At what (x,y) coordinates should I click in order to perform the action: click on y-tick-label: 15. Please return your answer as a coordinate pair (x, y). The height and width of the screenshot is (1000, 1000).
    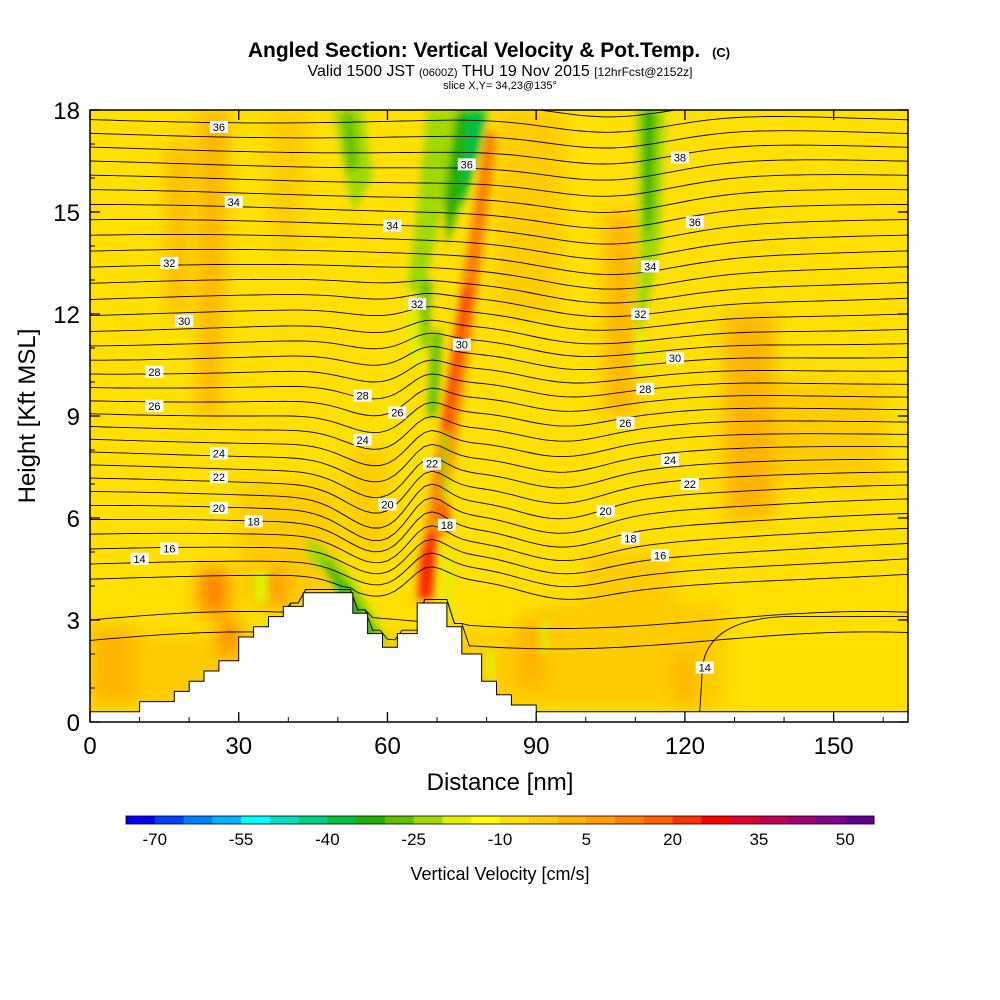
    Looking at the image, I should click on (66, 213).